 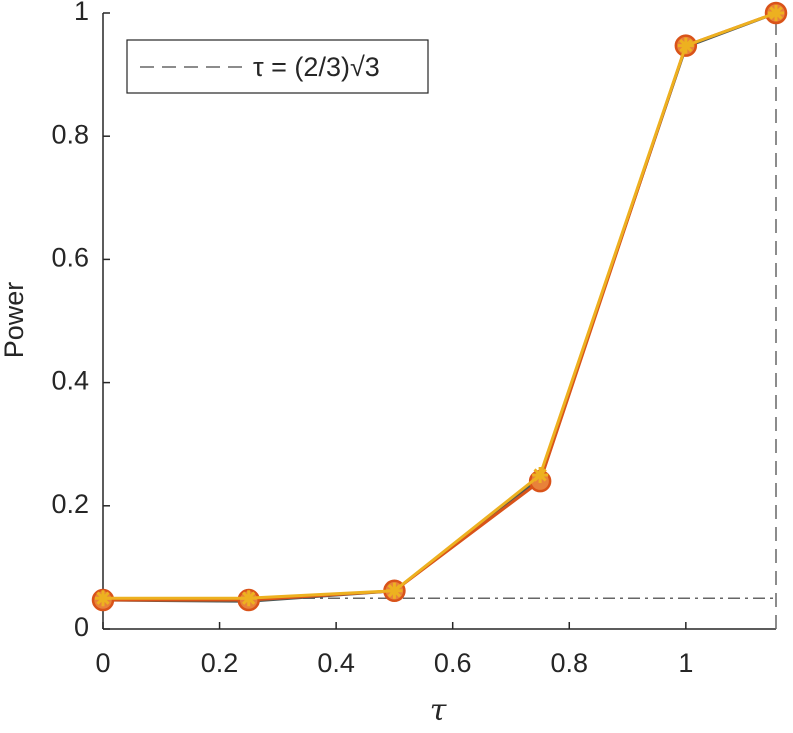 What do you see at coordinates (569, 663) in the screenshot?
I see `x-tick-label: 0.8` at bounding box center [569, 663].